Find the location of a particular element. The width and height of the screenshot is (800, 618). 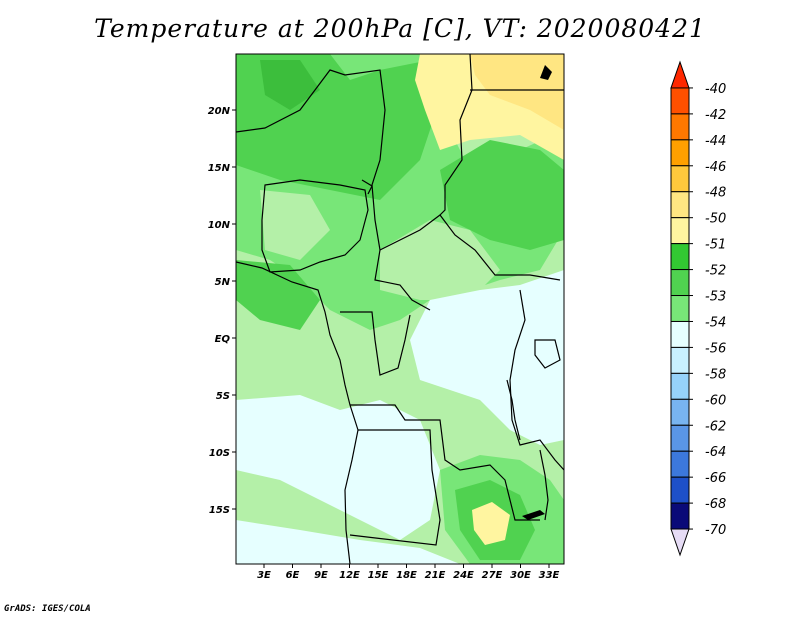

coastline is located at coordinates (297, 412).